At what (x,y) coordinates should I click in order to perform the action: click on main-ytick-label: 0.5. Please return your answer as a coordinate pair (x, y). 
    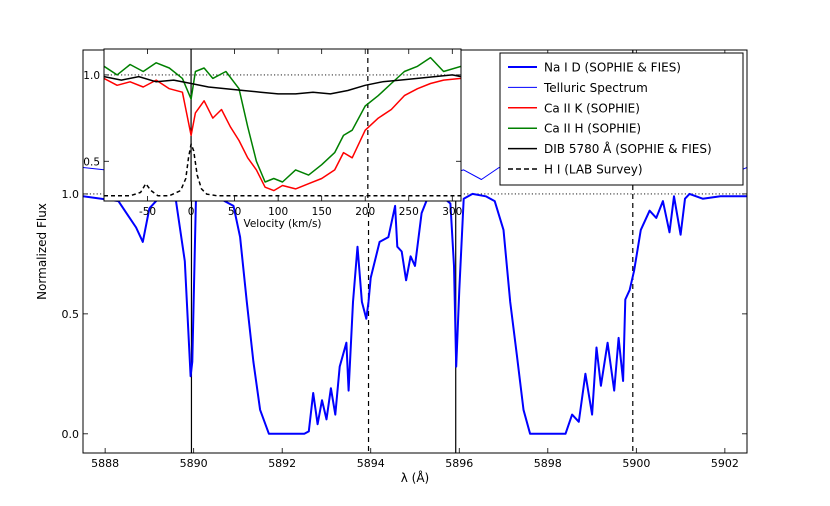
    Looking at the image, I should click on (71, 314).